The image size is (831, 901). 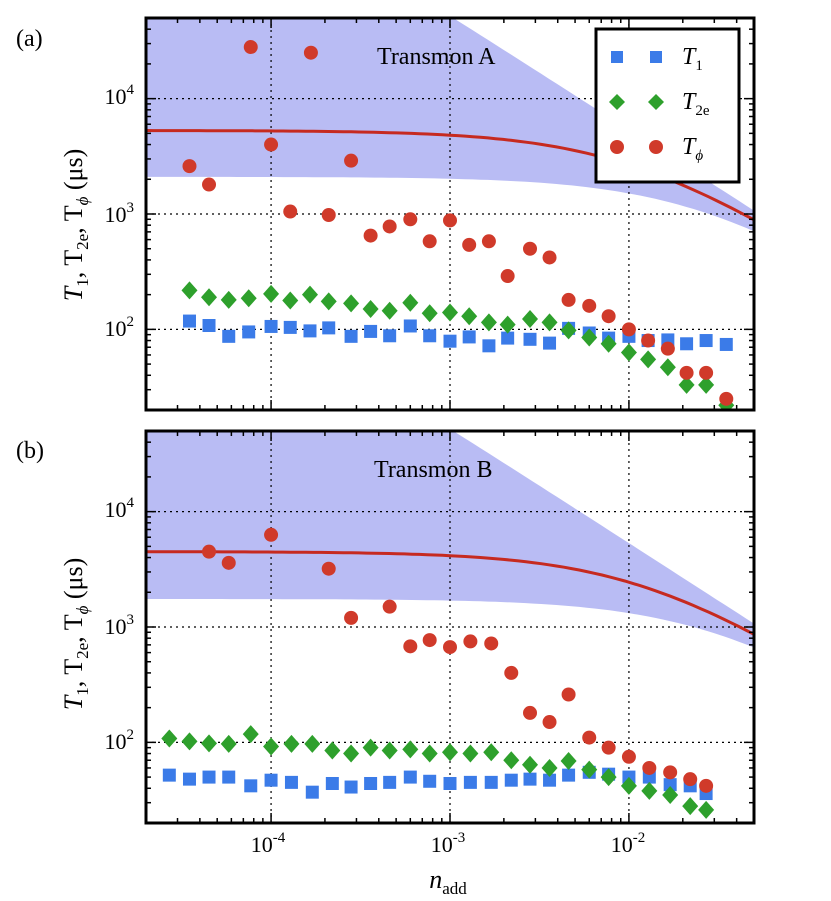 I want to click on panel-label-b: (b), so click(x=30, y=451).